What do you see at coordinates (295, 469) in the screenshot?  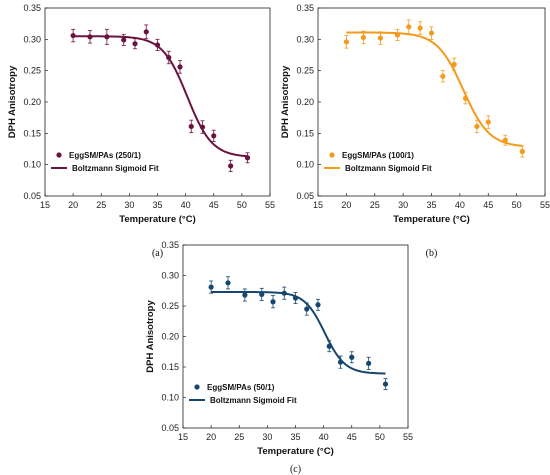 I see `panel-label: (c)` at bounding box center [295, 469].